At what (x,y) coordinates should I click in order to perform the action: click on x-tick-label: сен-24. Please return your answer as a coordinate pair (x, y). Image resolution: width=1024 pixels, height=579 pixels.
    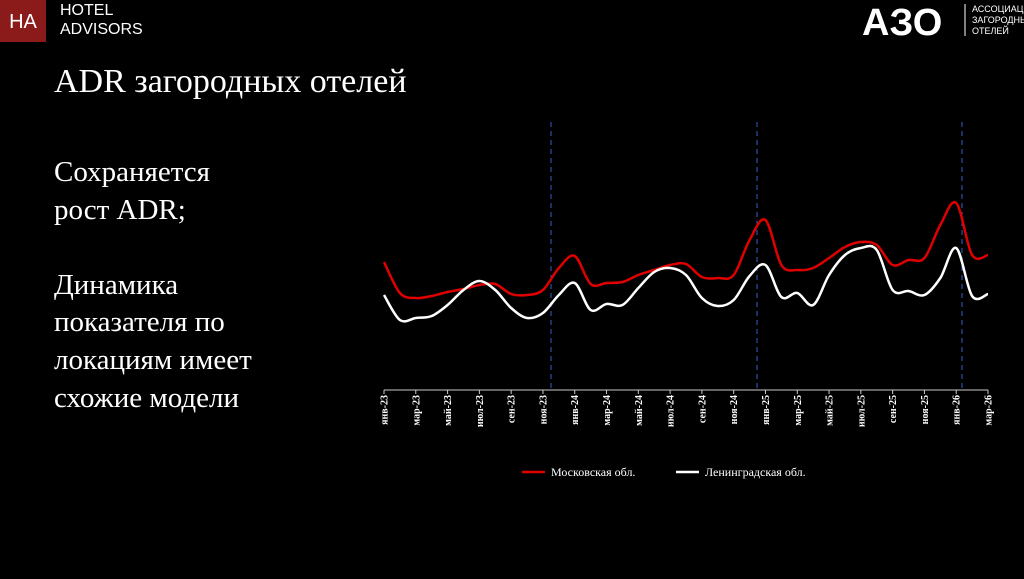
    Looking at the image, I should click on (702, 409).